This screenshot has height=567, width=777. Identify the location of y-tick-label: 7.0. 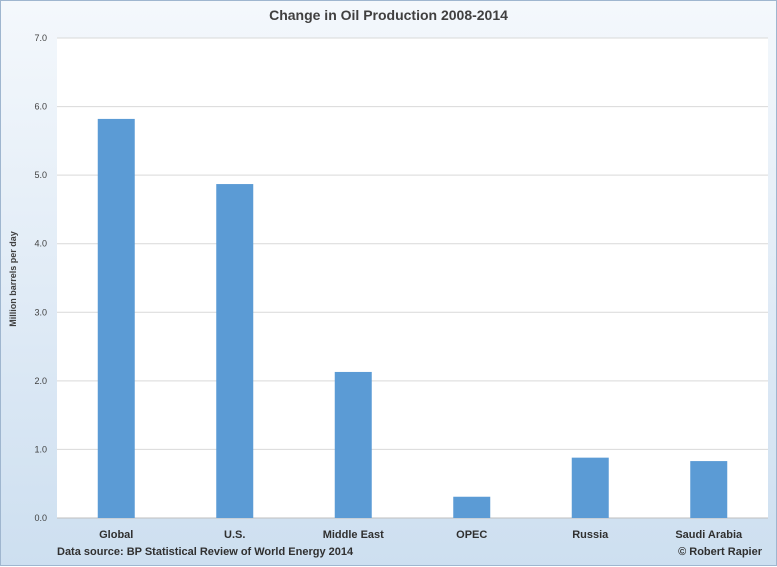
(40, 38).